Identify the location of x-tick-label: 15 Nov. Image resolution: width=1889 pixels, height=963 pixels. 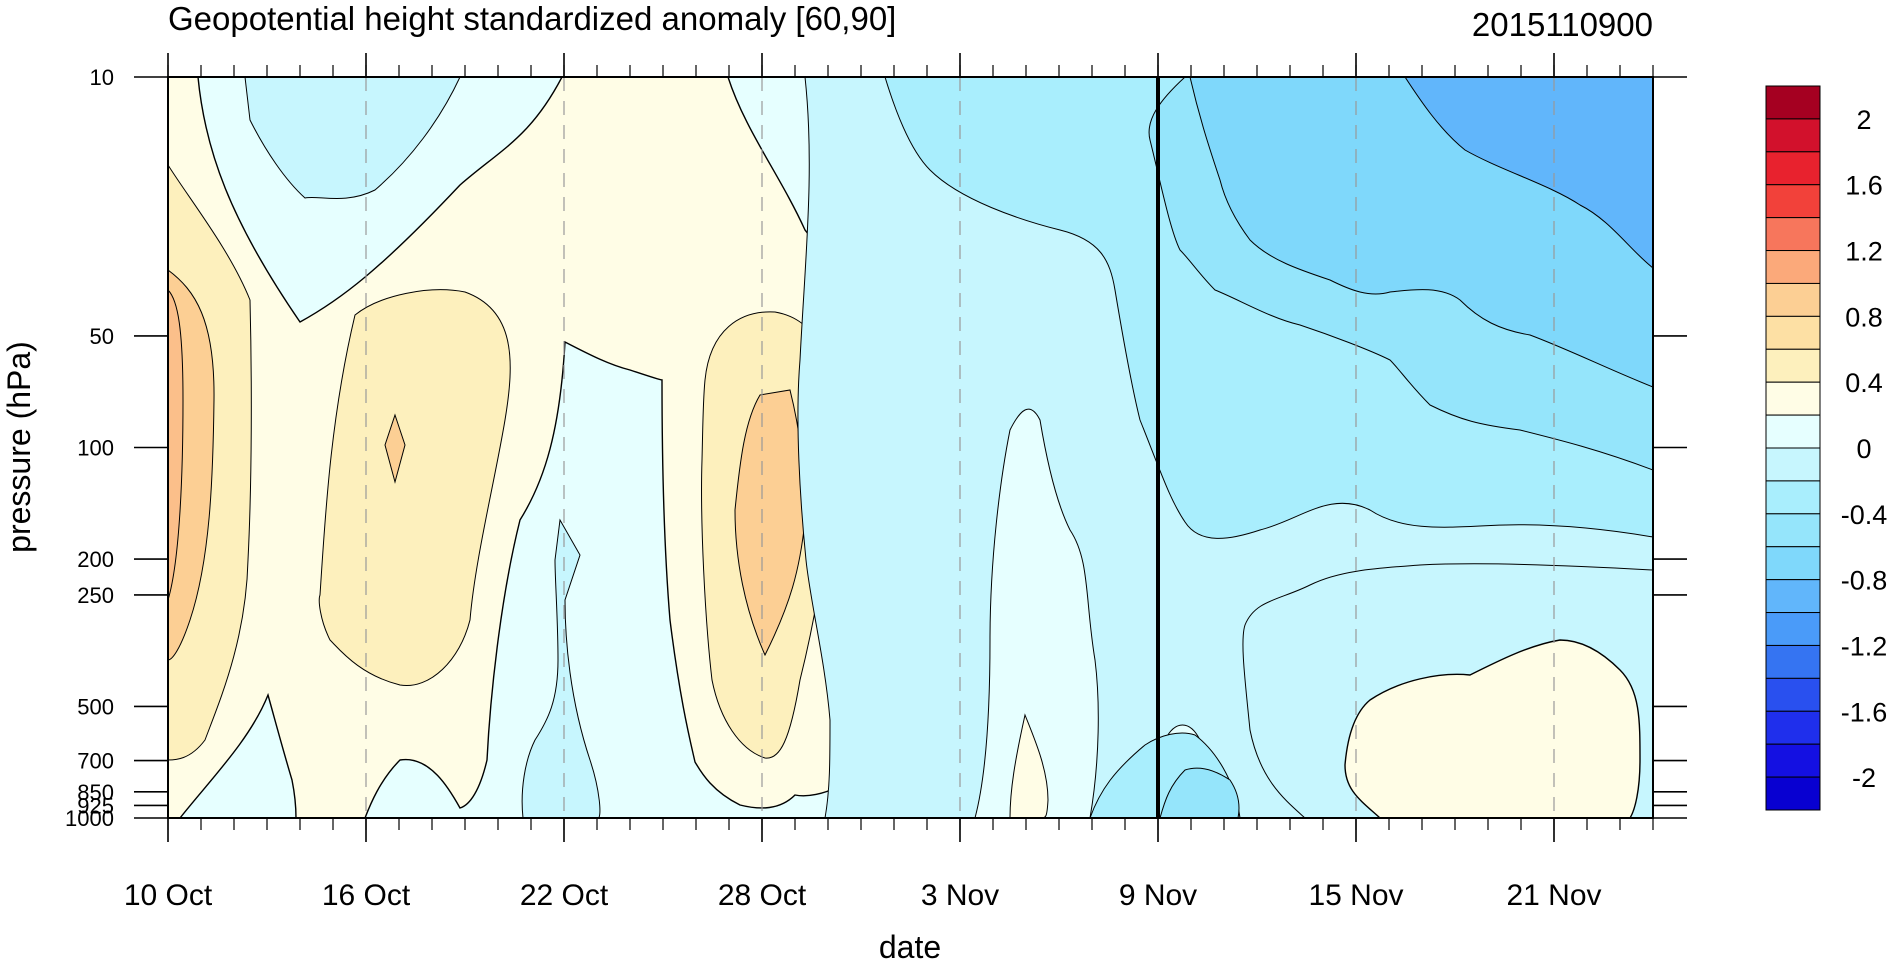
(1355, 895).